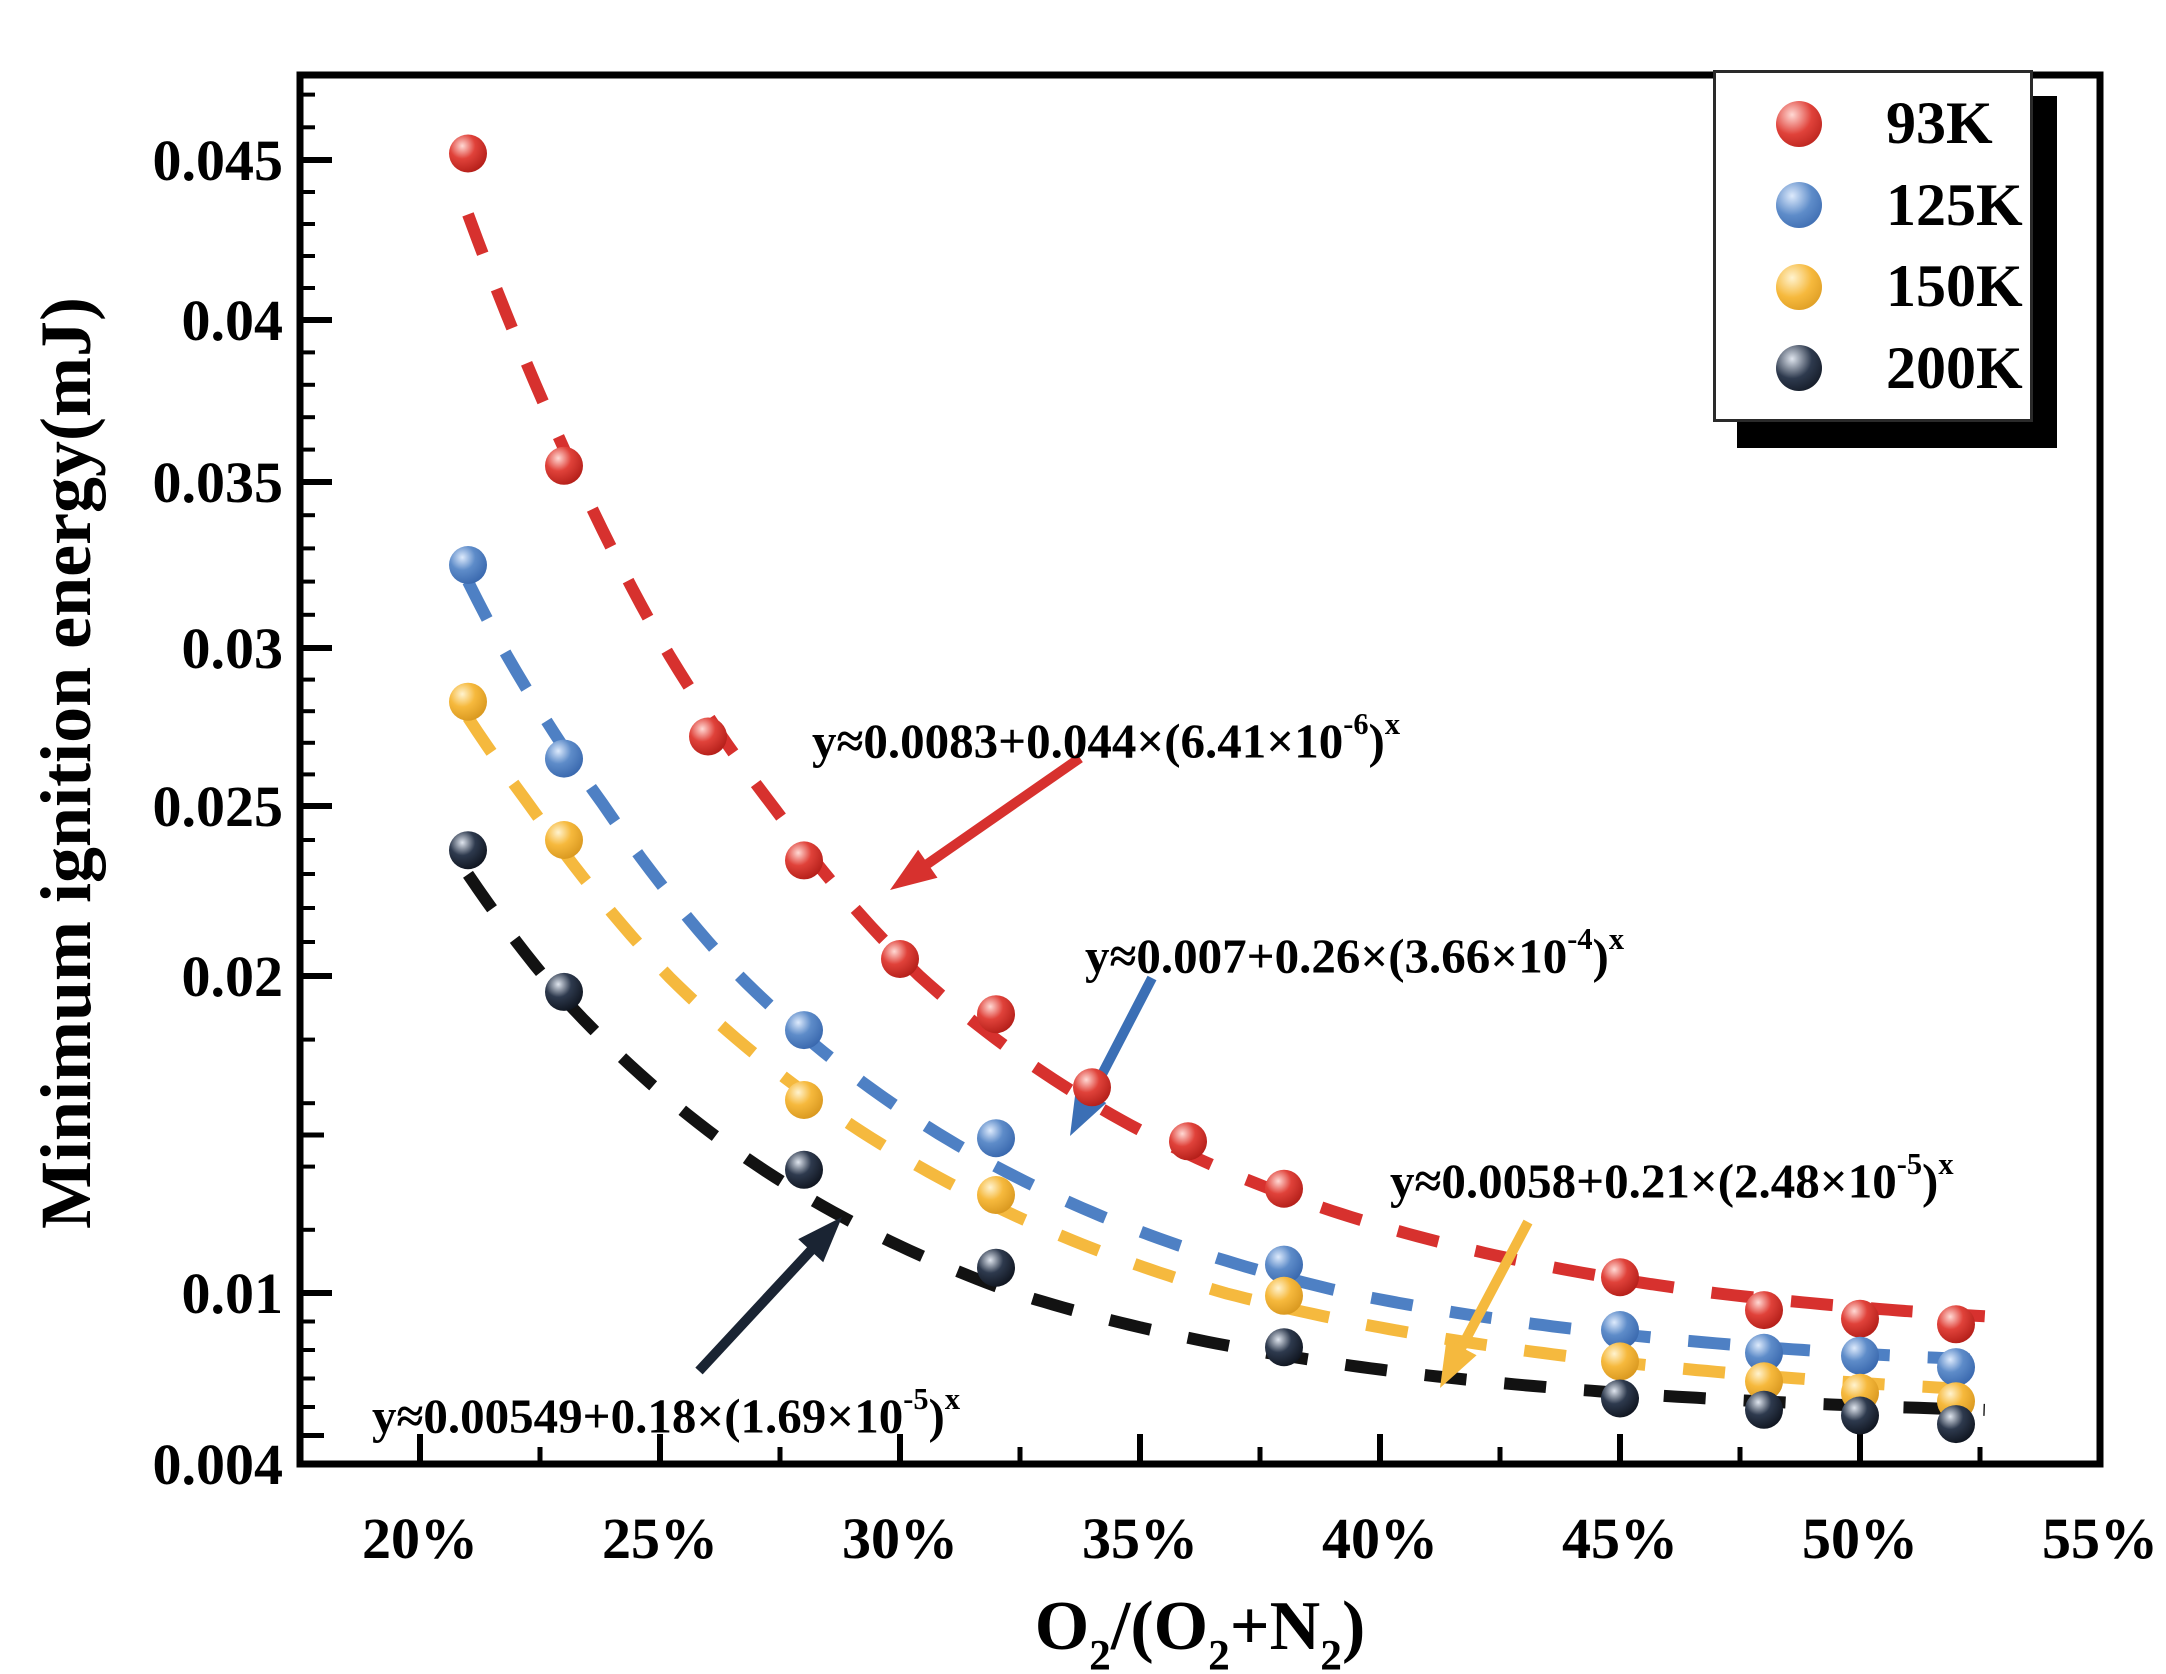 The height and width of the screenshot is (1674, 2166). I want to click on x-axis-title: O2/(O2+N2), so click(1200, 1631).